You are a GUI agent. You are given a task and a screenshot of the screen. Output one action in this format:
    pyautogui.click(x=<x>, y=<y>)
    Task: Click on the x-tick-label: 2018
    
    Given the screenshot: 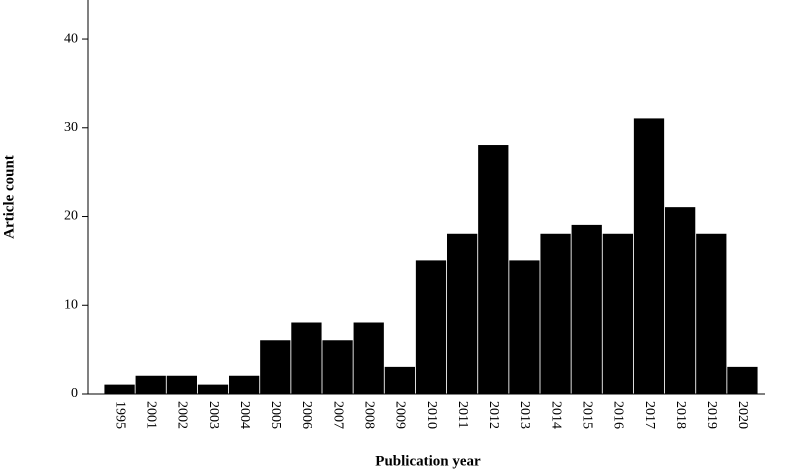 What is the action you would take?
    pyautogui.click(x=680, y=415)
    